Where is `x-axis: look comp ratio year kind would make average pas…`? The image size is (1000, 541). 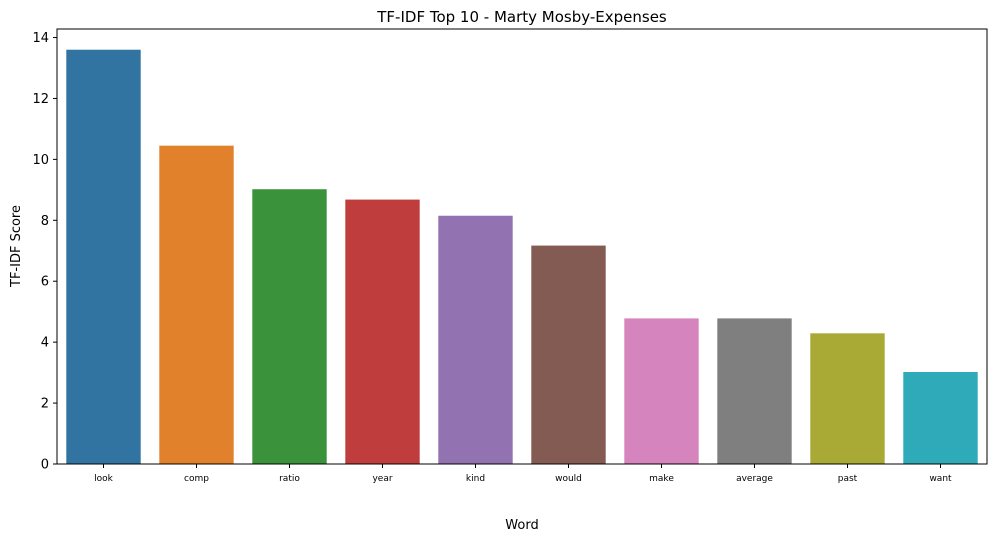 x-axis: look comp ratio year kind would make average pas… is located at coordinates (523, 474).